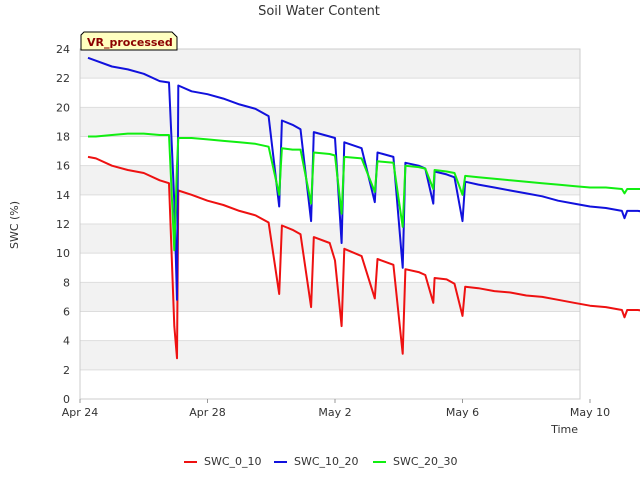 The width and height of the screenshot is (640, 480). Describe the element at coordinates (564, 429) in the screenshot. I see `x-axis-label: Time` at that location.